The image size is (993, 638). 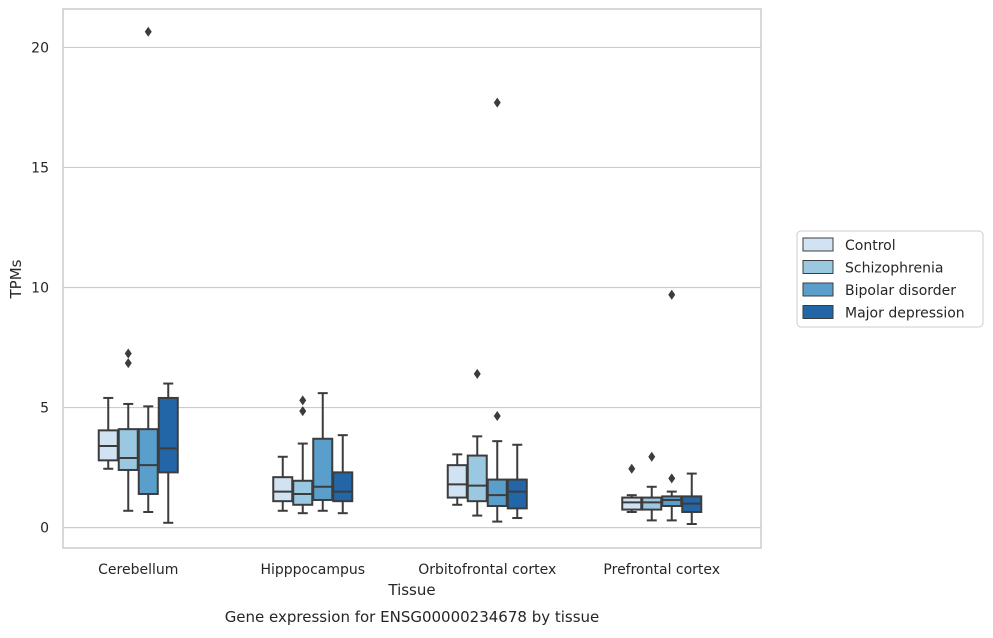 I want to click on x-tick-label: Hipppocampus, so click(x=312, y=570).